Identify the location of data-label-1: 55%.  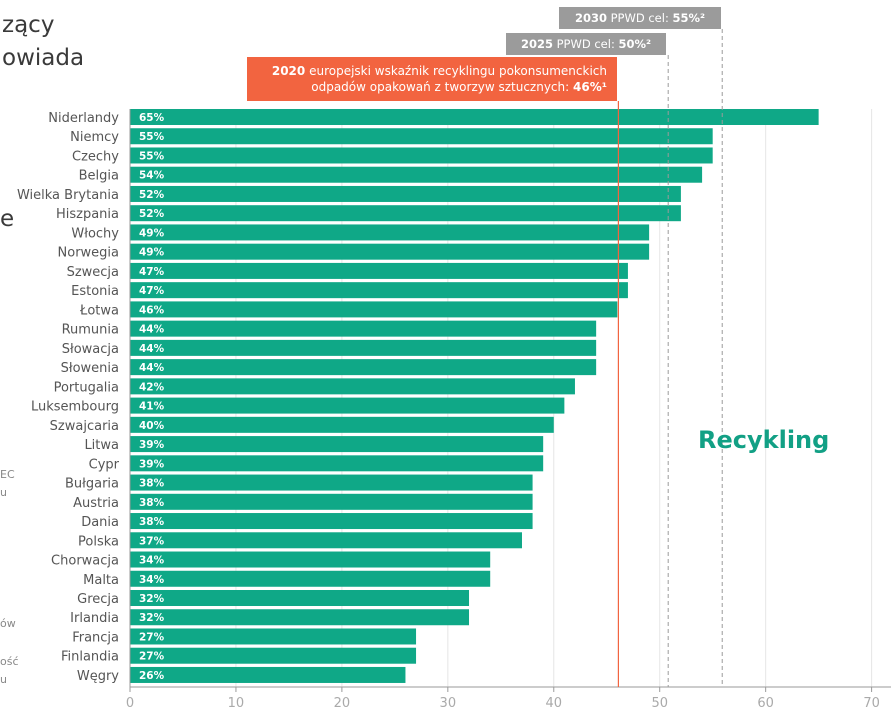
(152, 137).